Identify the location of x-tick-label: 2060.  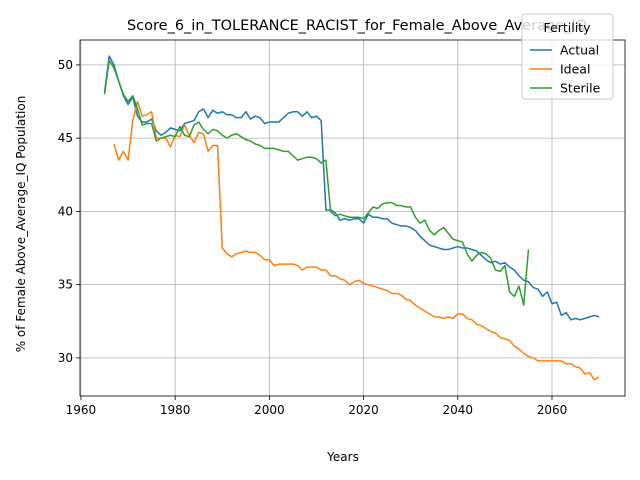
(552, 410).